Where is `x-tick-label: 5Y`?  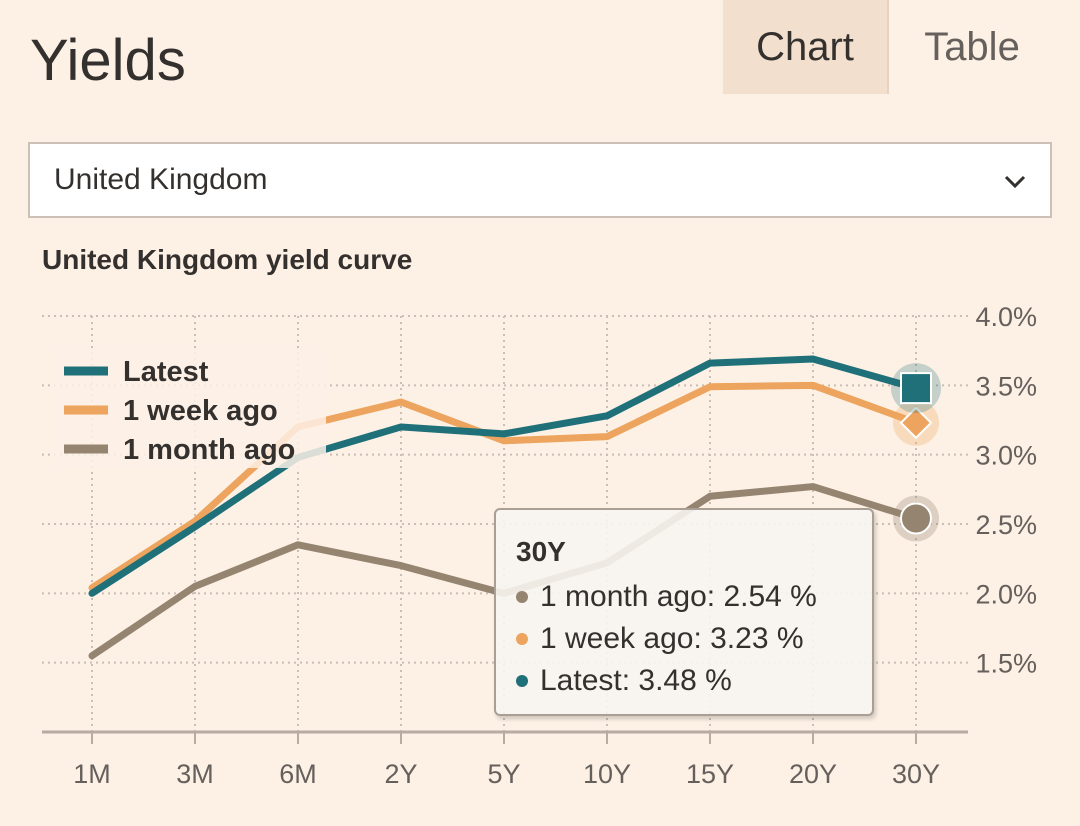 x-tick-label: 5Y is located at coordinates (503, 774).